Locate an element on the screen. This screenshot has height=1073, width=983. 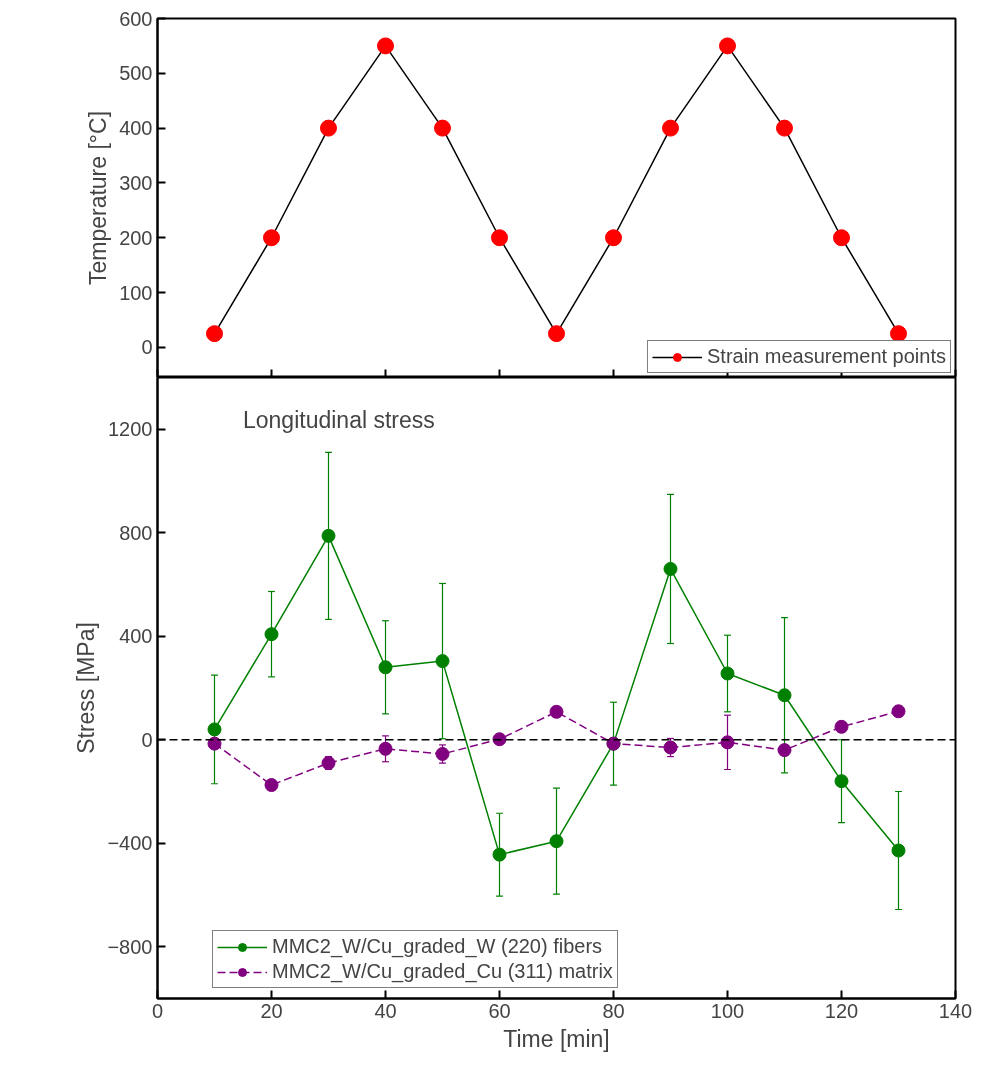
y-tick-label: 300 is located at coordinates (136, 182).